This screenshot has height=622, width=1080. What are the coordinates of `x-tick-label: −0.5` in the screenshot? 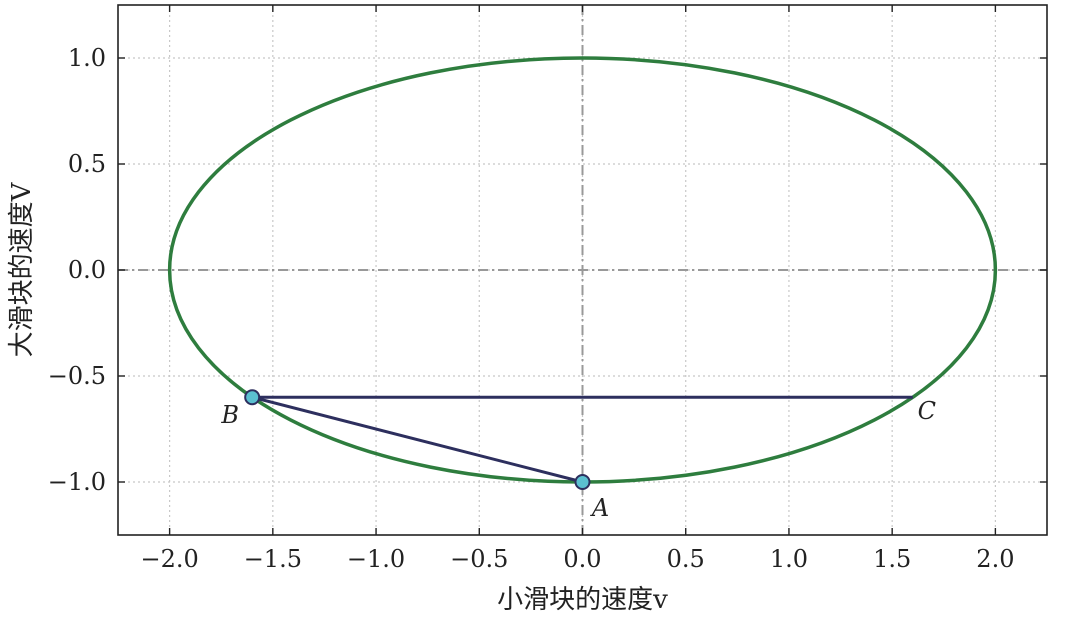 It's located at (479, 559).